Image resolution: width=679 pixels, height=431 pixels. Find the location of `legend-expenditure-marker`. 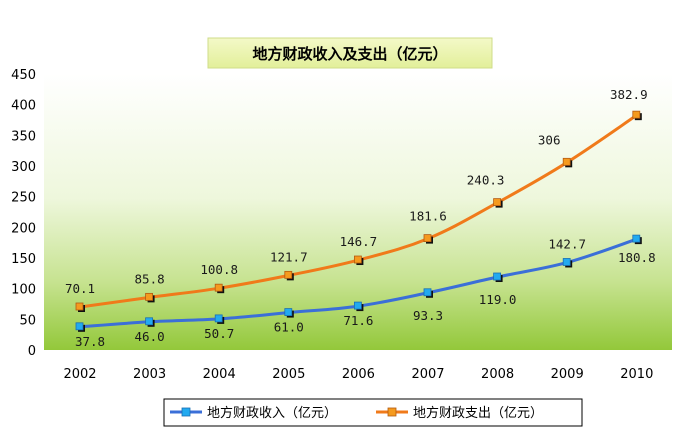

legend-expenditure-marker is located at coordinates (392, 412).